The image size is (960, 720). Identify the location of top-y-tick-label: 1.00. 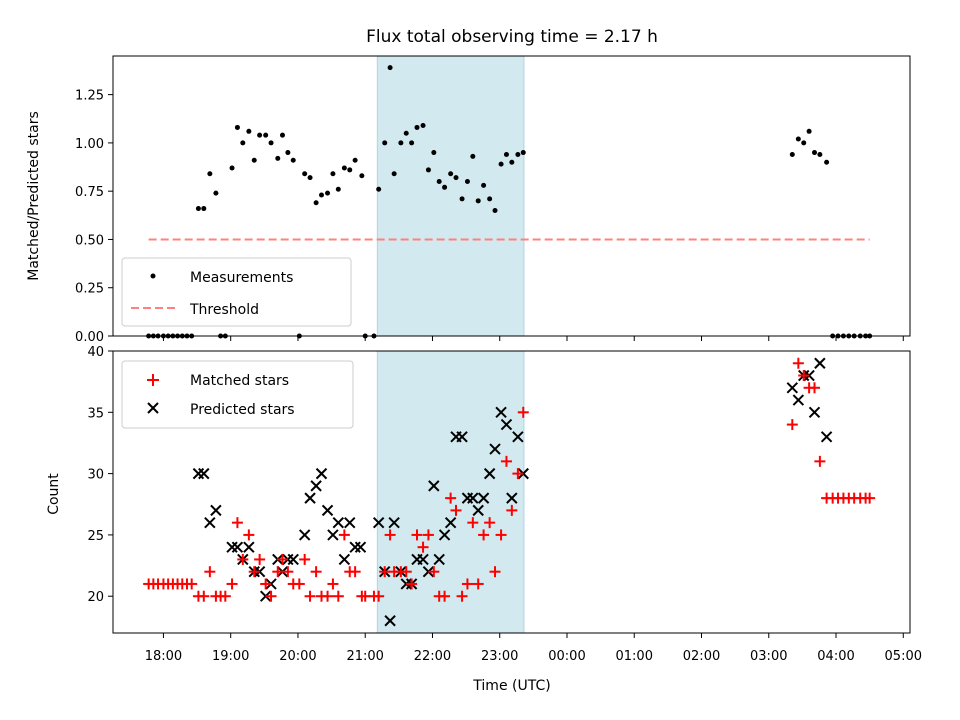
(89, 144).